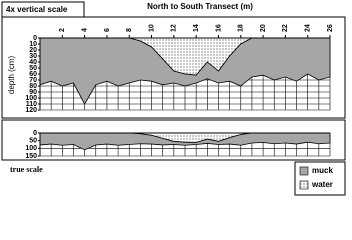 This screenshot has width=352, height=240. Describe the element at coordinates (263, 28) in the screenshot. I see `x-tick-label: 20` at that location.